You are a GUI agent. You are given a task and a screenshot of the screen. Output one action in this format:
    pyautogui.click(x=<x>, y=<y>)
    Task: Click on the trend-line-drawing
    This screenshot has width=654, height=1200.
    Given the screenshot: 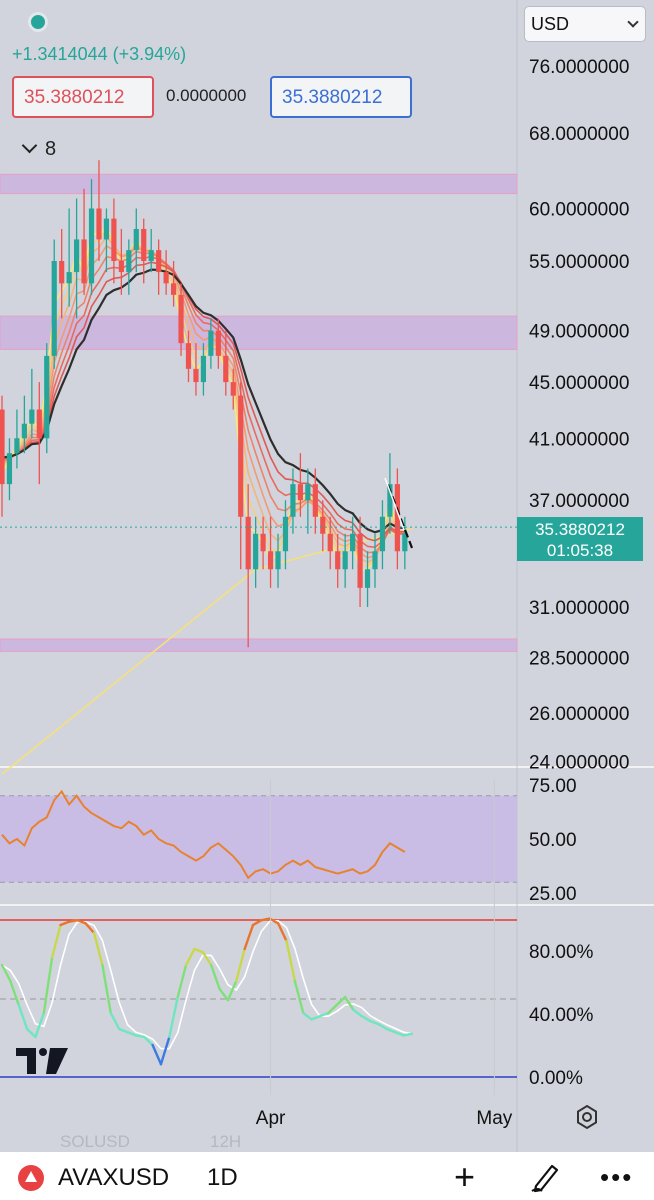 What is the action you would take?
    pyautogui.click(x=394, y=504)
    